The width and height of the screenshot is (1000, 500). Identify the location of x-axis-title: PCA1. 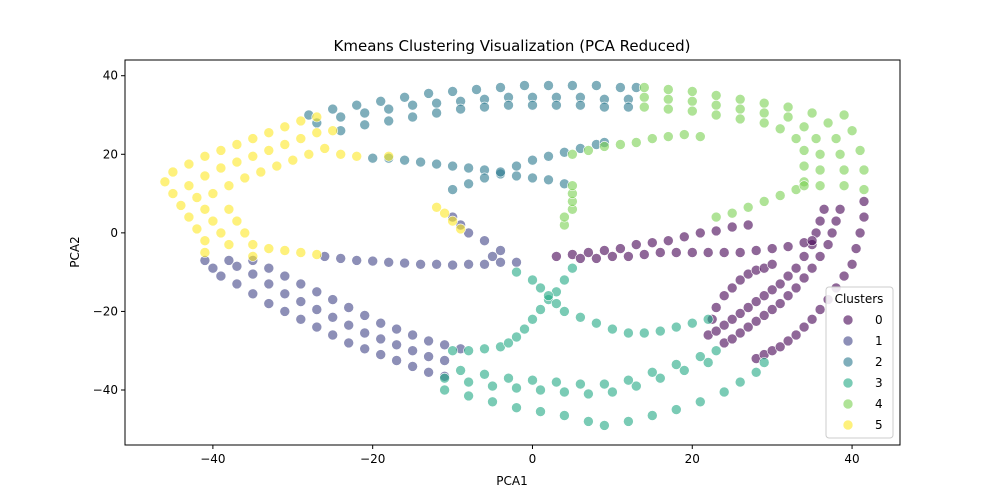
(511, 481).